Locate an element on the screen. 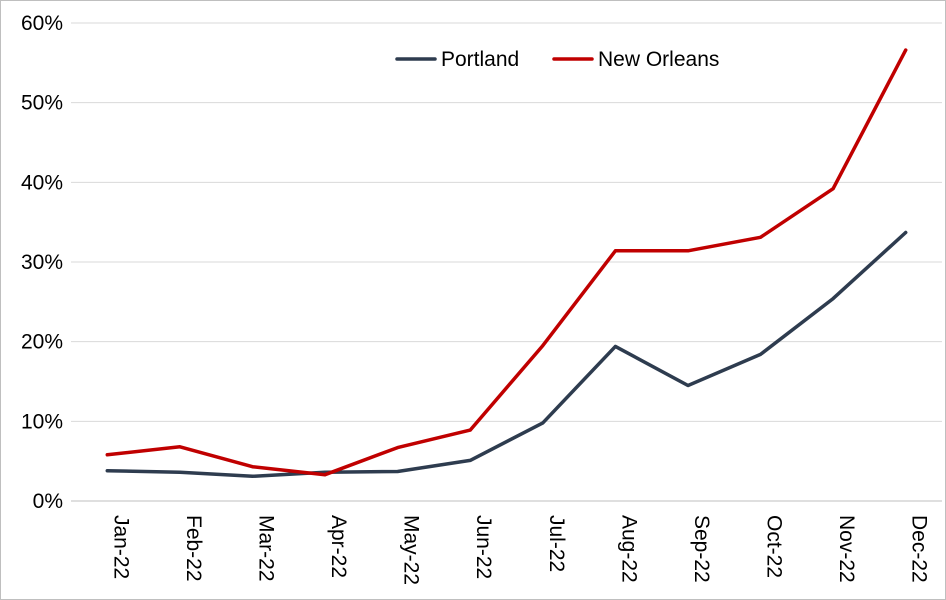 Image resolution: width=946 pixels, height=600 pixels. x-tick-label: Jan-22 is located at coordinates (120, 547).